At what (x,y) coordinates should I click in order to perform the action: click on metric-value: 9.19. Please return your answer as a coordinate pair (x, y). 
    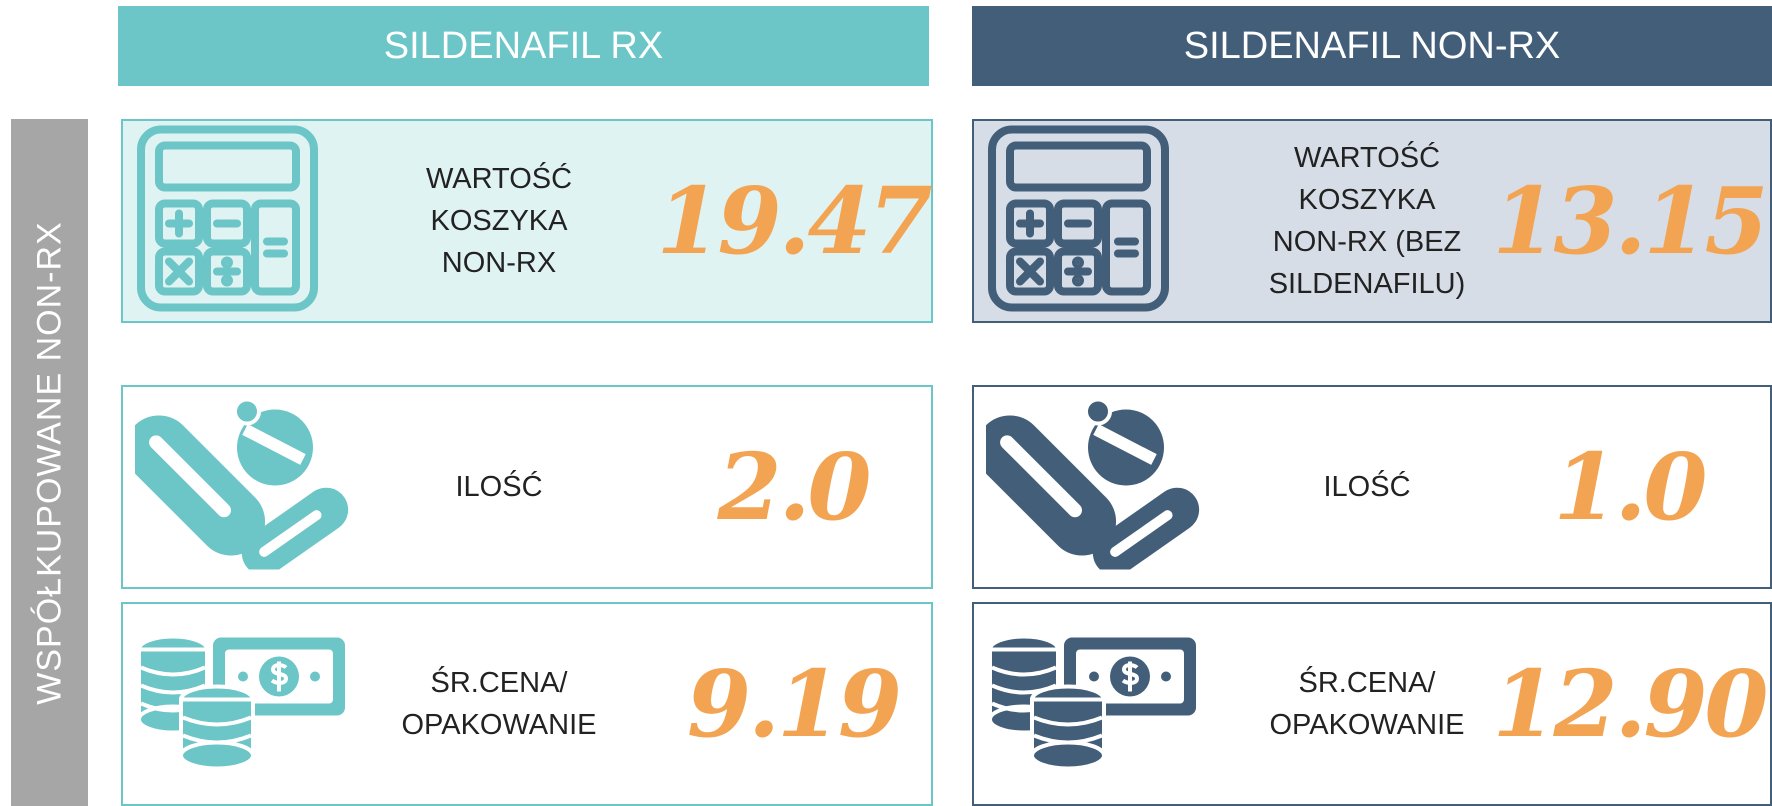
    Looking at the image, I should click on (794, 704).